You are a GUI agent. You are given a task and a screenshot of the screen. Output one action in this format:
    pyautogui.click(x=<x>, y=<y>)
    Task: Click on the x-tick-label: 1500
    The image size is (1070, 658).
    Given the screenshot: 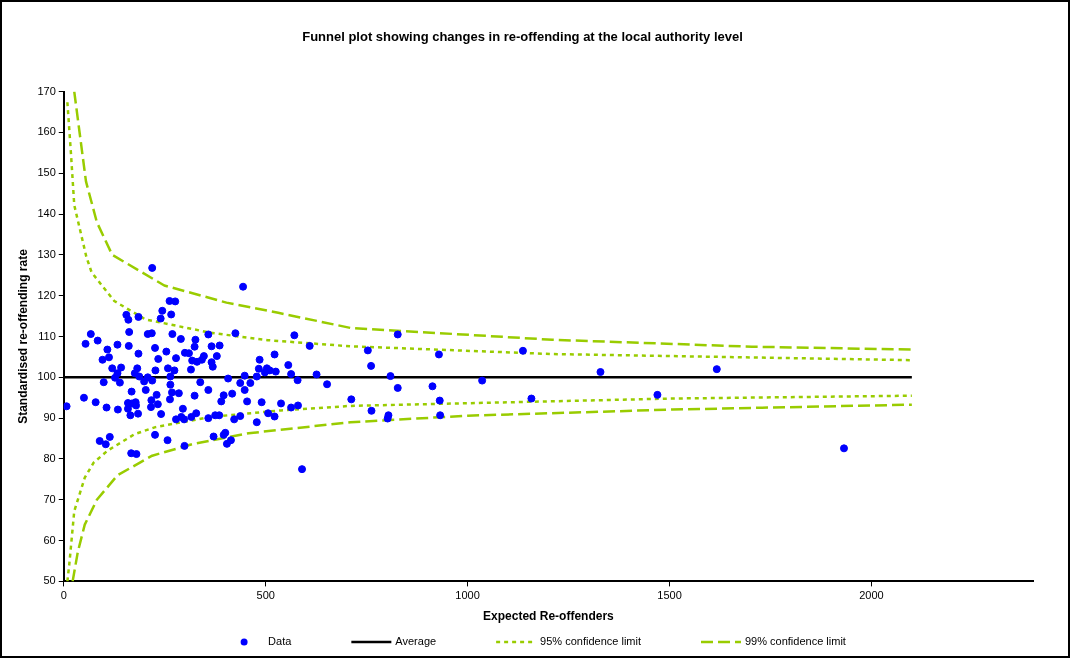 What is the action you would take?
    pyautogui.click(x=669, y=595)
    